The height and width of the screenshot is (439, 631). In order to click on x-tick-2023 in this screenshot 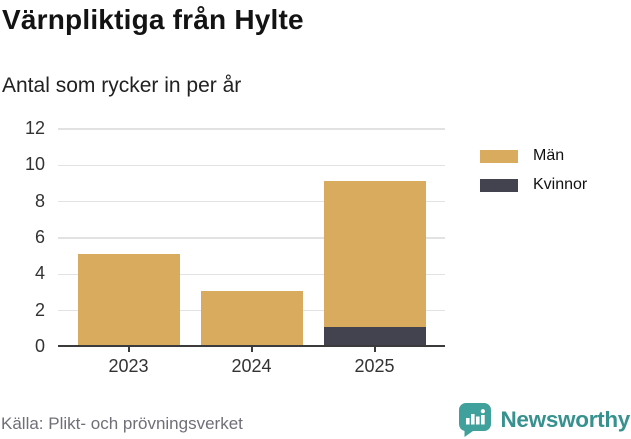, I will do `click(128, 349)`.